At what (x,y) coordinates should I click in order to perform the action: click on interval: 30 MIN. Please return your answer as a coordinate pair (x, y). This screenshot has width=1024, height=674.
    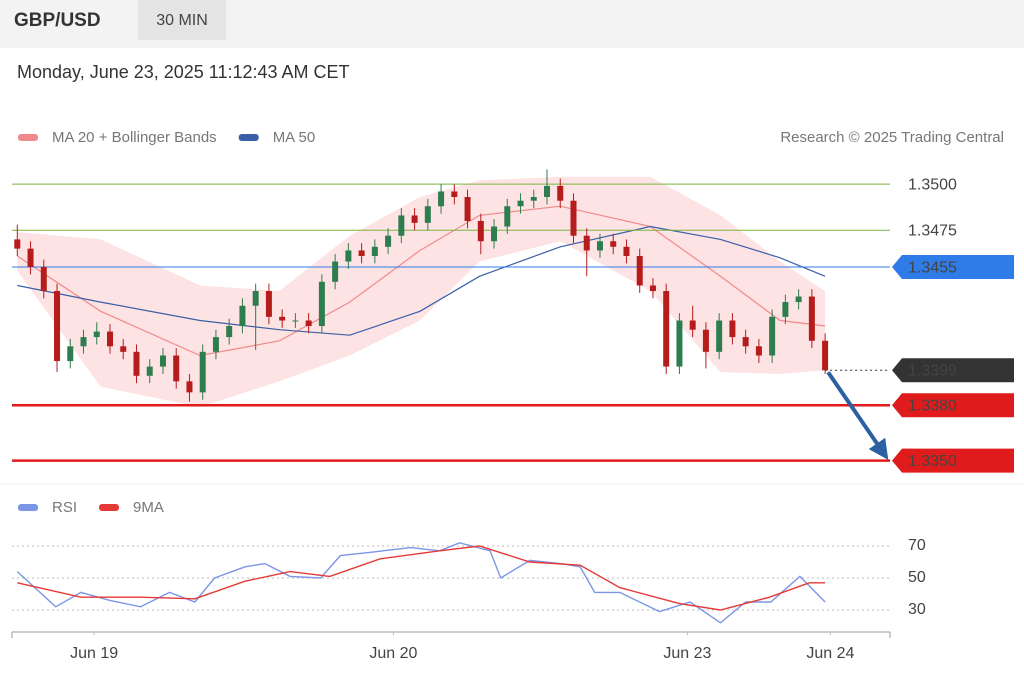
    Looking at the image, I should click on (182, 20).